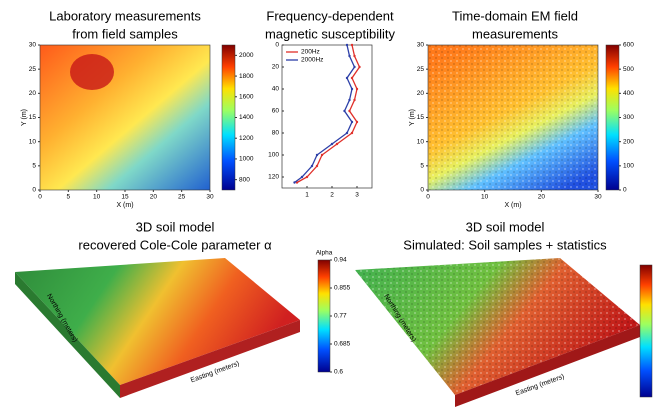 The width and height of the screenshot is (660, 412). I want to click on y-tick-label: 5, so click(422, 166).